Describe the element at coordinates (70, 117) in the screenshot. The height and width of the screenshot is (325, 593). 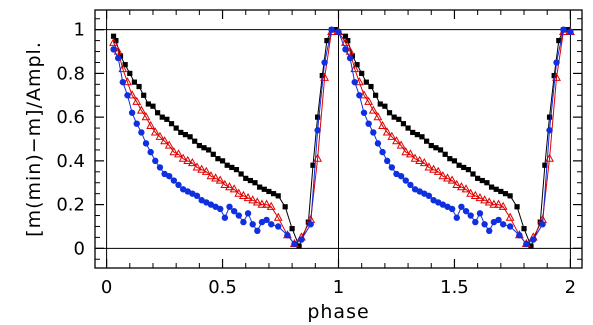
I see `y-tick-label: 0.6` at that location.